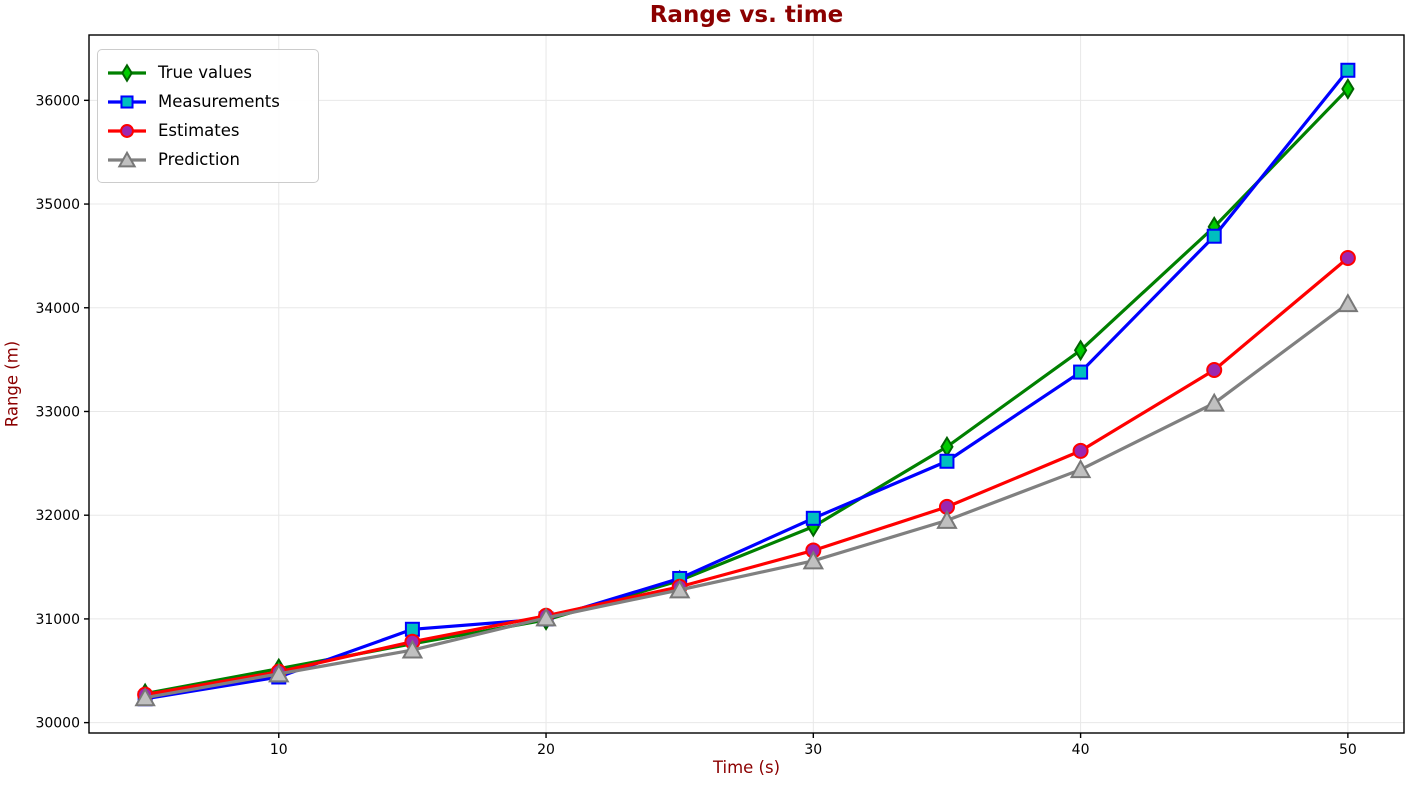 The width and height of the screenshot is (1415, 787). I want to click on x-tick-label: 30, so click(813, 750).